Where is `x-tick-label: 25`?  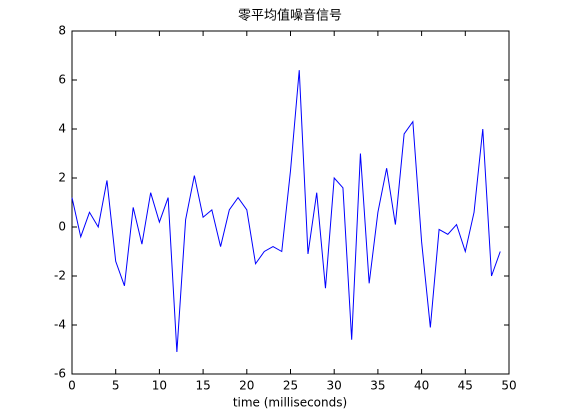 x-tick-label: 25 is located at coordinates (290, 386).